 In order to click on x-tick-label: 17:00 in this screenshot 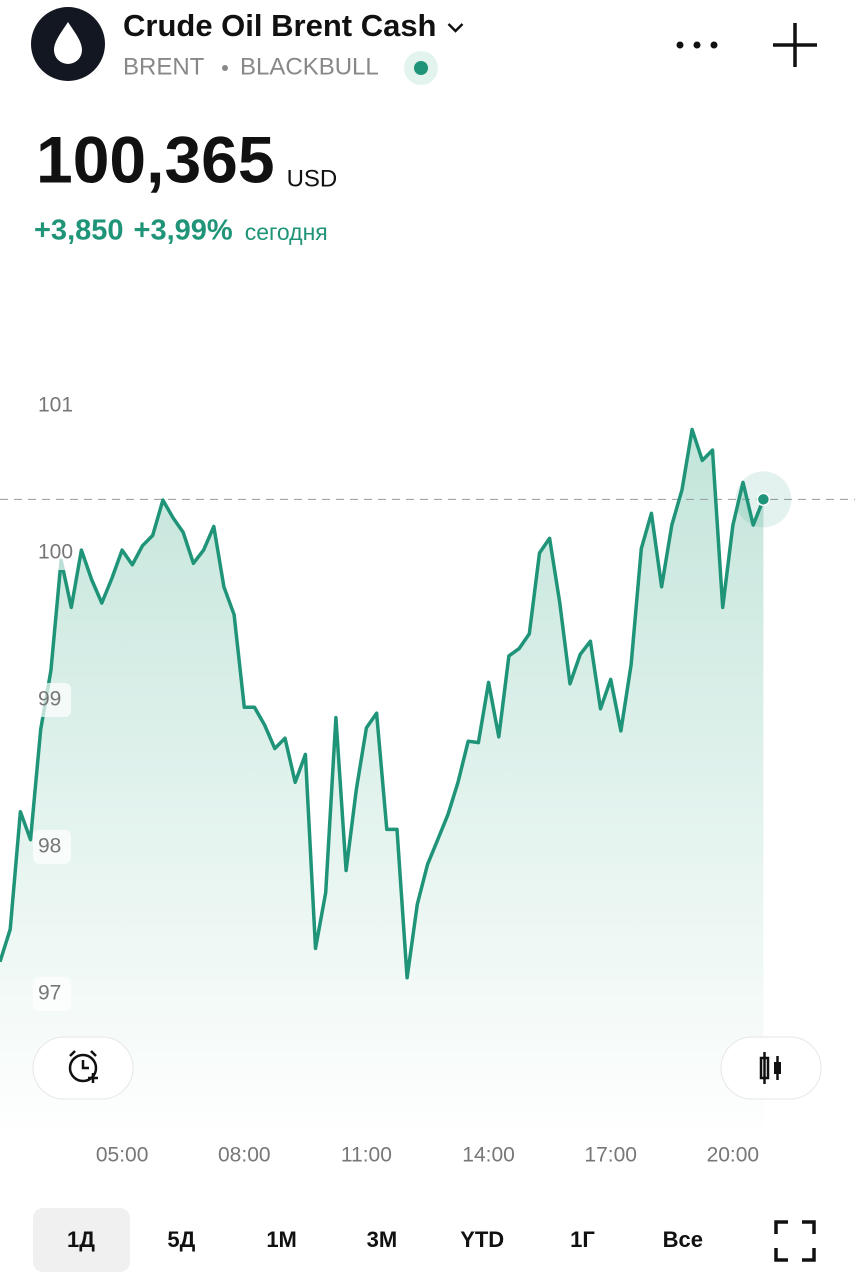, I will do `click(610, 1155)`.